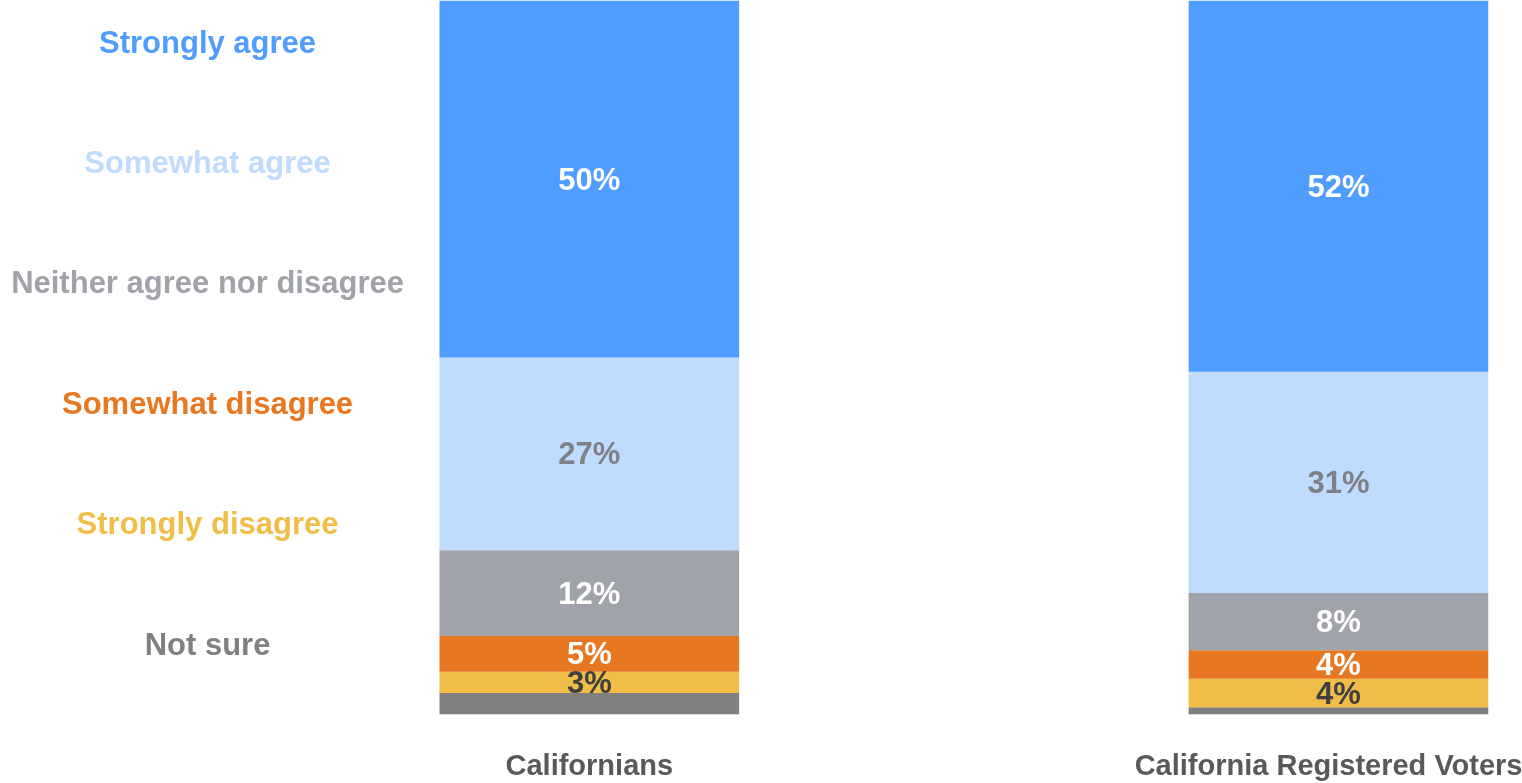  I want to click on text: Strongly disagree, so click(207, 524).